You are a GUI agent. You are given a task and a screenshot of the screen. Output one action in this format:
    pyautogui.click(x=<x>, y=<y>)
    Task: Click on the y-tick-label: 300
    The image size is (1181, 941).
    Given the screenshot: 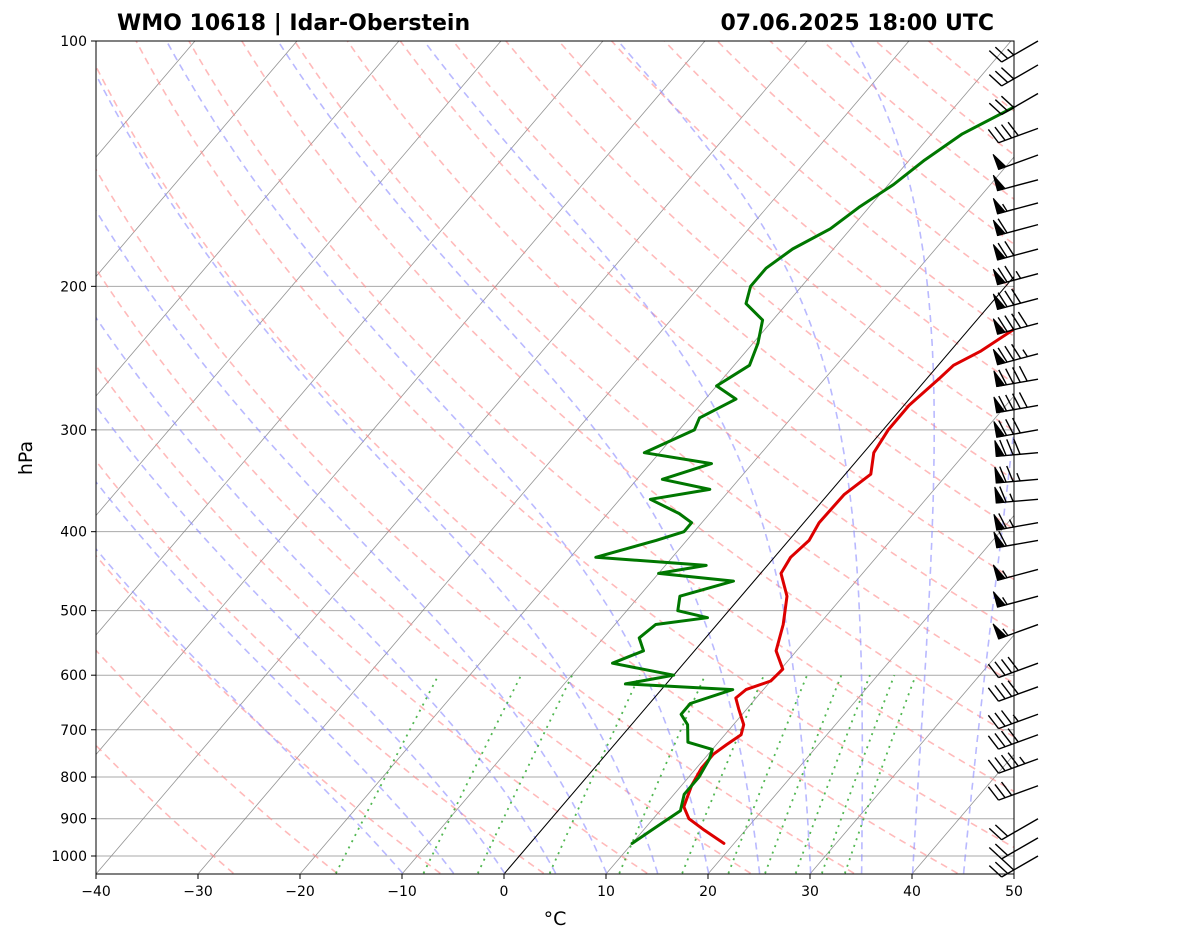 What is the action you would take?
    pyautogui.click(x=73, y=431)
    